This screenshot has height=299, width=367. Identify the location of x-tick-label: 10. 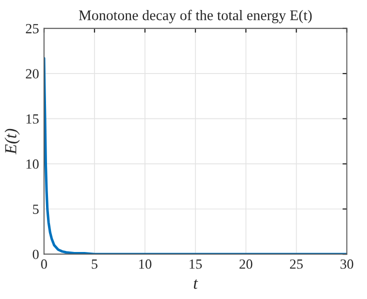
(145, 264).